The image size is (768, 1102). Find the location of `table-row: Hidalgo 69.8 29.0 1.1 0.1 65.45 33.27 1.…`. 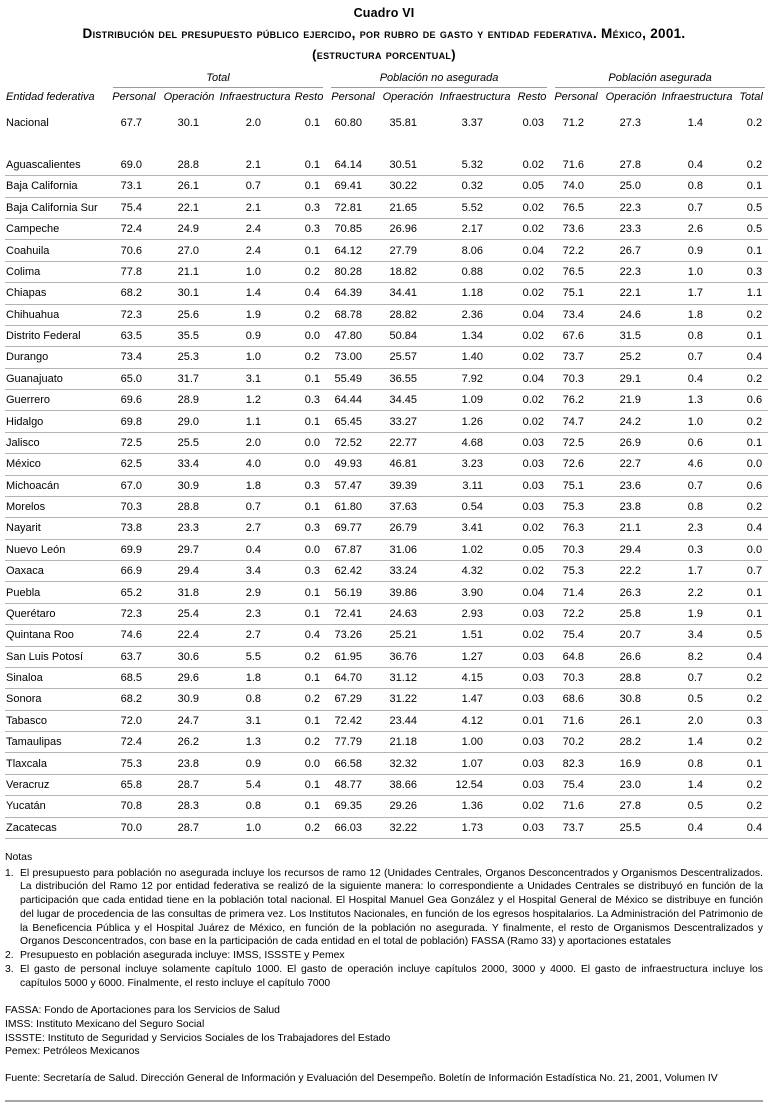

table-row: Hidalgo 69.8 29.0 1.1 0.1 65.45 33.27 1.… is located at coordinates (386, 422).